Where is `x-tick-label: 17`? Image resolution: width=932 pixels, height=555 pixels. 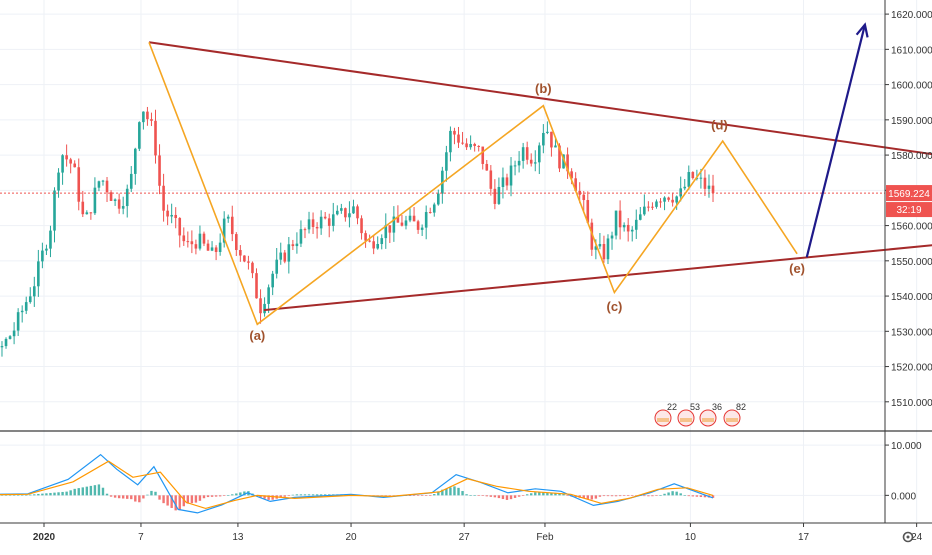
x-tick-label: 17 is located at coordinates (804, 537).